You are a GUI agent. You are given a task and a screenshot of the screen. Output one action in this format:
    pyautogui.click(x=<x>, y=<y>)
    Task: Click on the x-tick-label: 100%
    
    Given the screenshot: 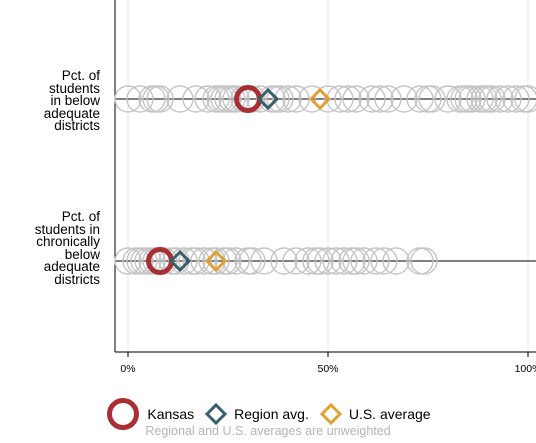 What is the action you would take?
    pyautogui.click(x=525, y=369)
    